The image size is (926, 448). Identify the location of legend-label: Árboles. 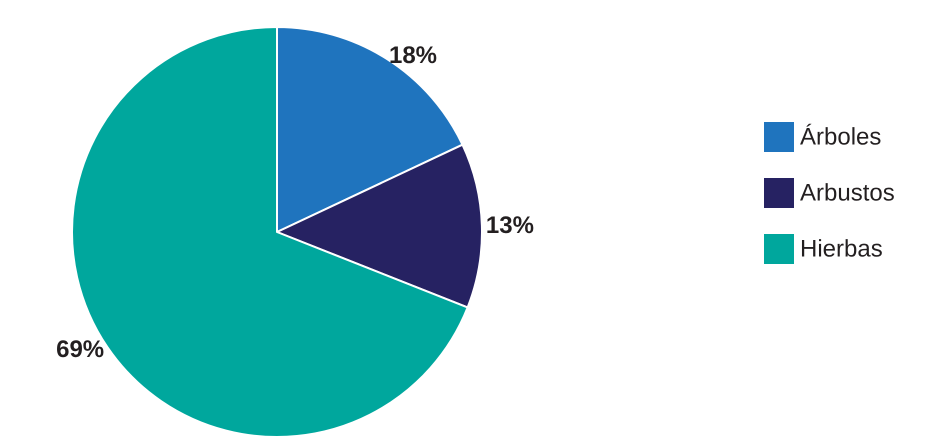
(841, 137).